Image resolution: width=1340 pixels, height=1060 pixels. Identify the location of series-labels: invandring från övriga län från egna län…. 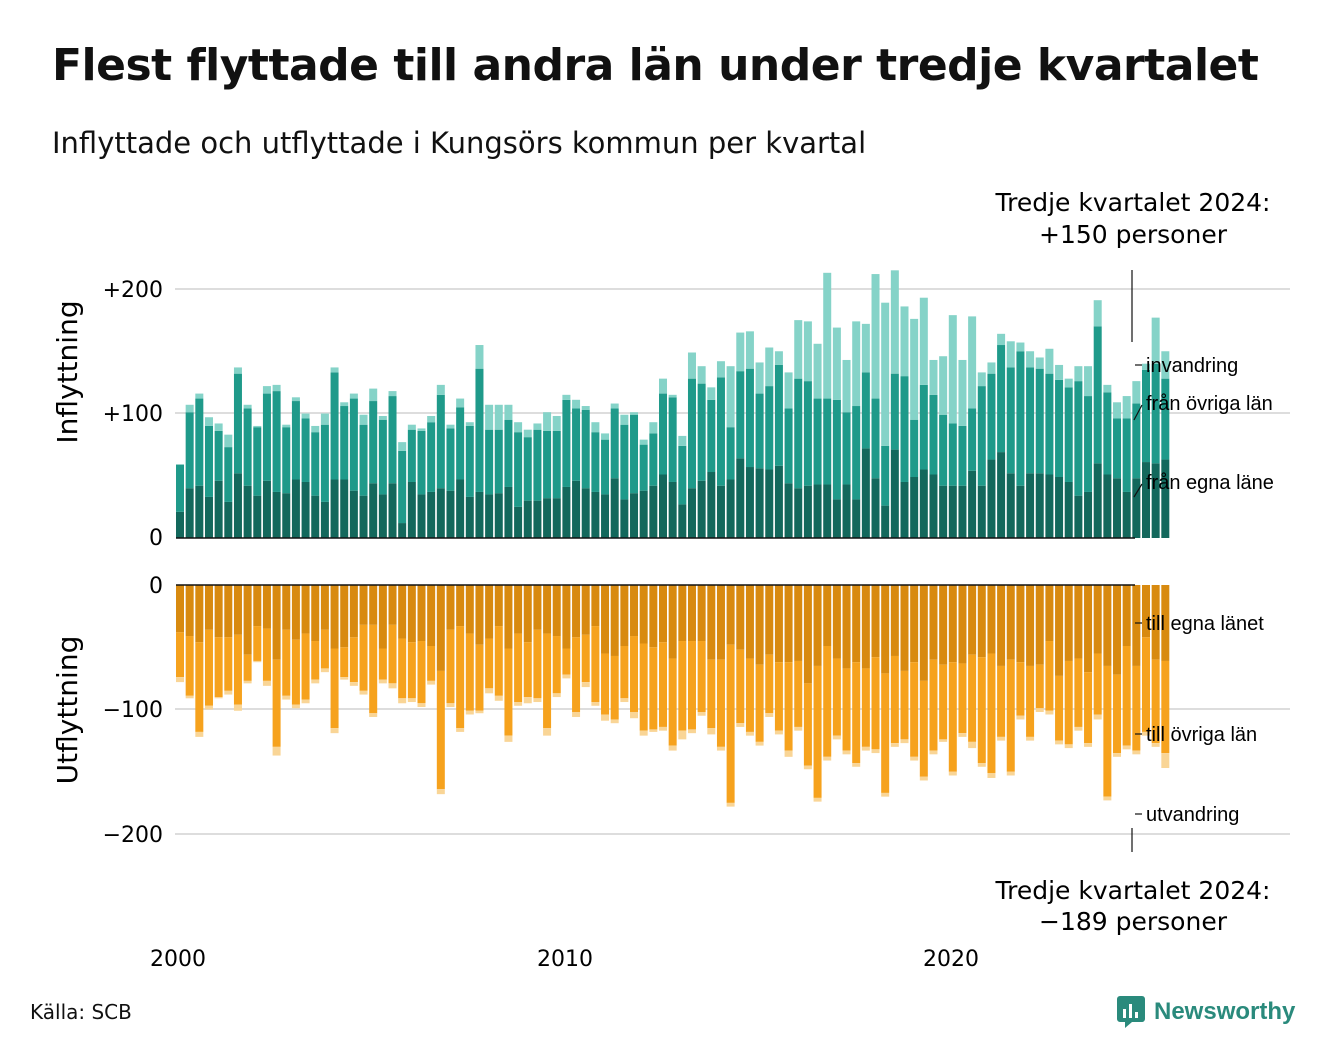
(1203, 590).